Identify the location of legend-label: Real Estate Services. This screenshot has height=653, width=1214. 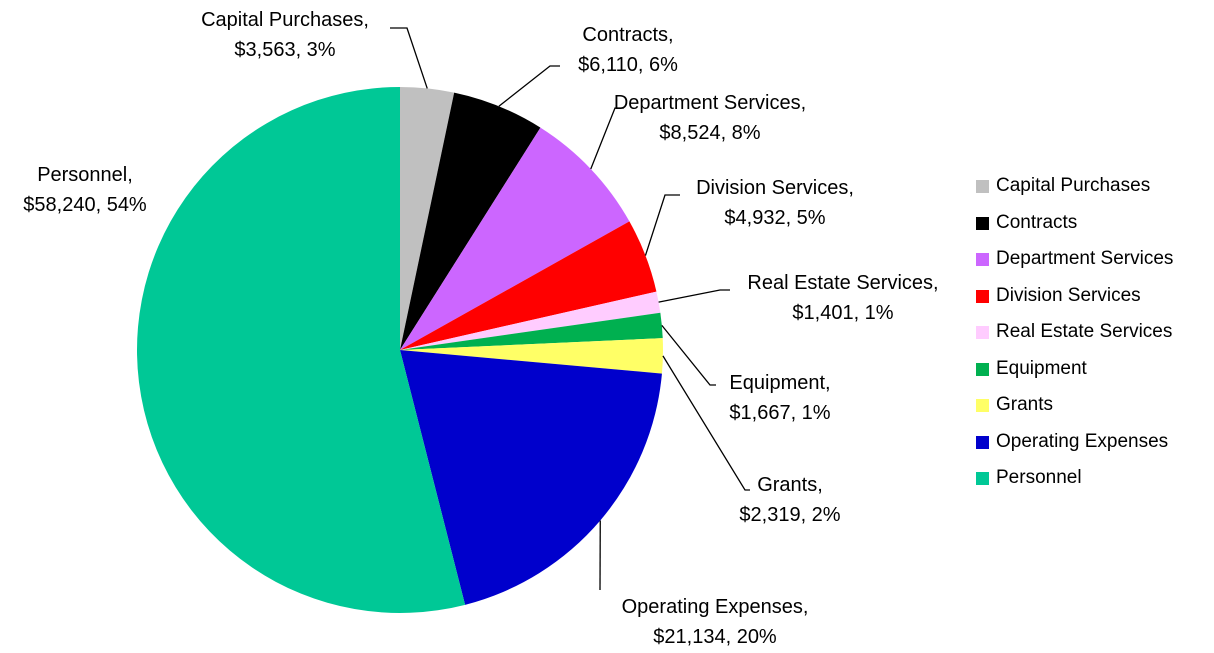
(1084, 331).